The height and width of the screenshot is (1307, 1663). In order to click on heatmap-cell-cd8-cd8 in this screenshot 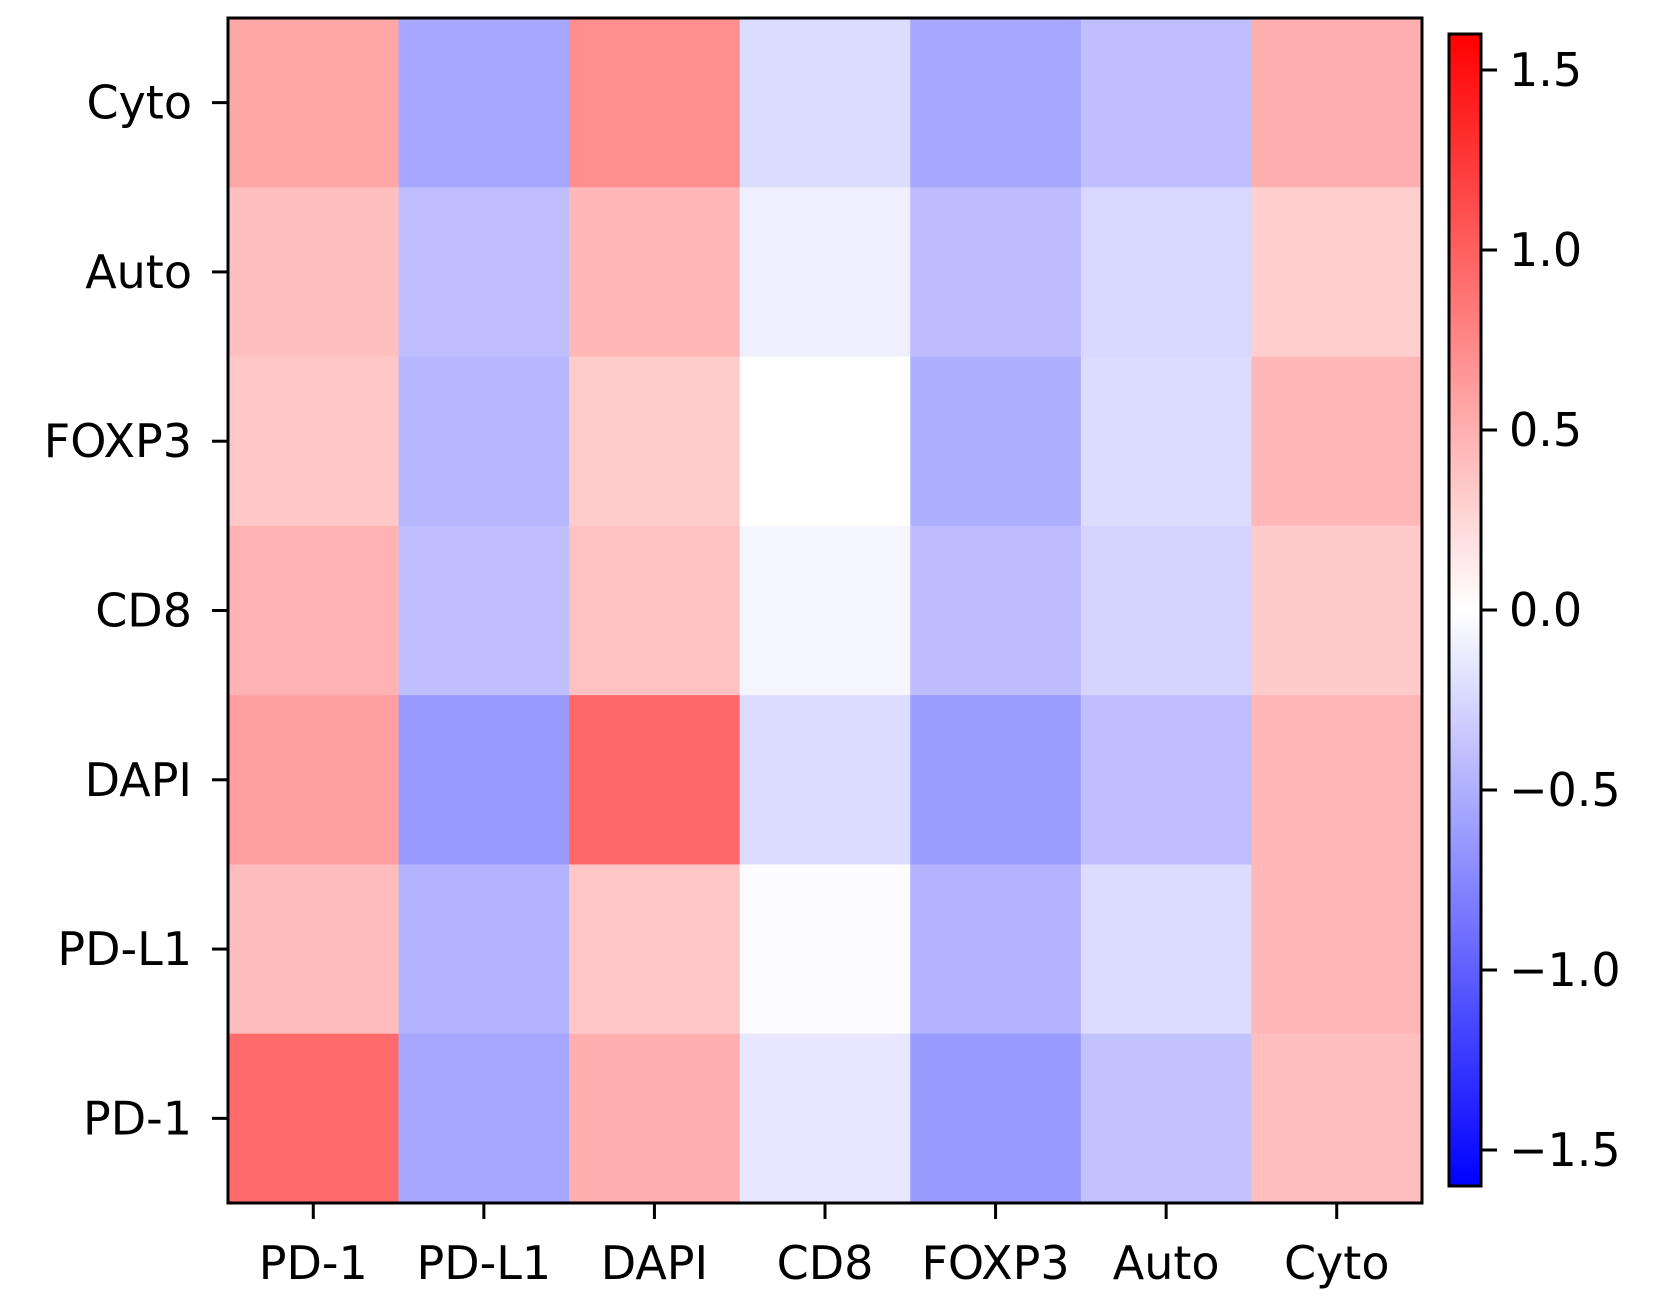, I will do `click(825, 610)`.